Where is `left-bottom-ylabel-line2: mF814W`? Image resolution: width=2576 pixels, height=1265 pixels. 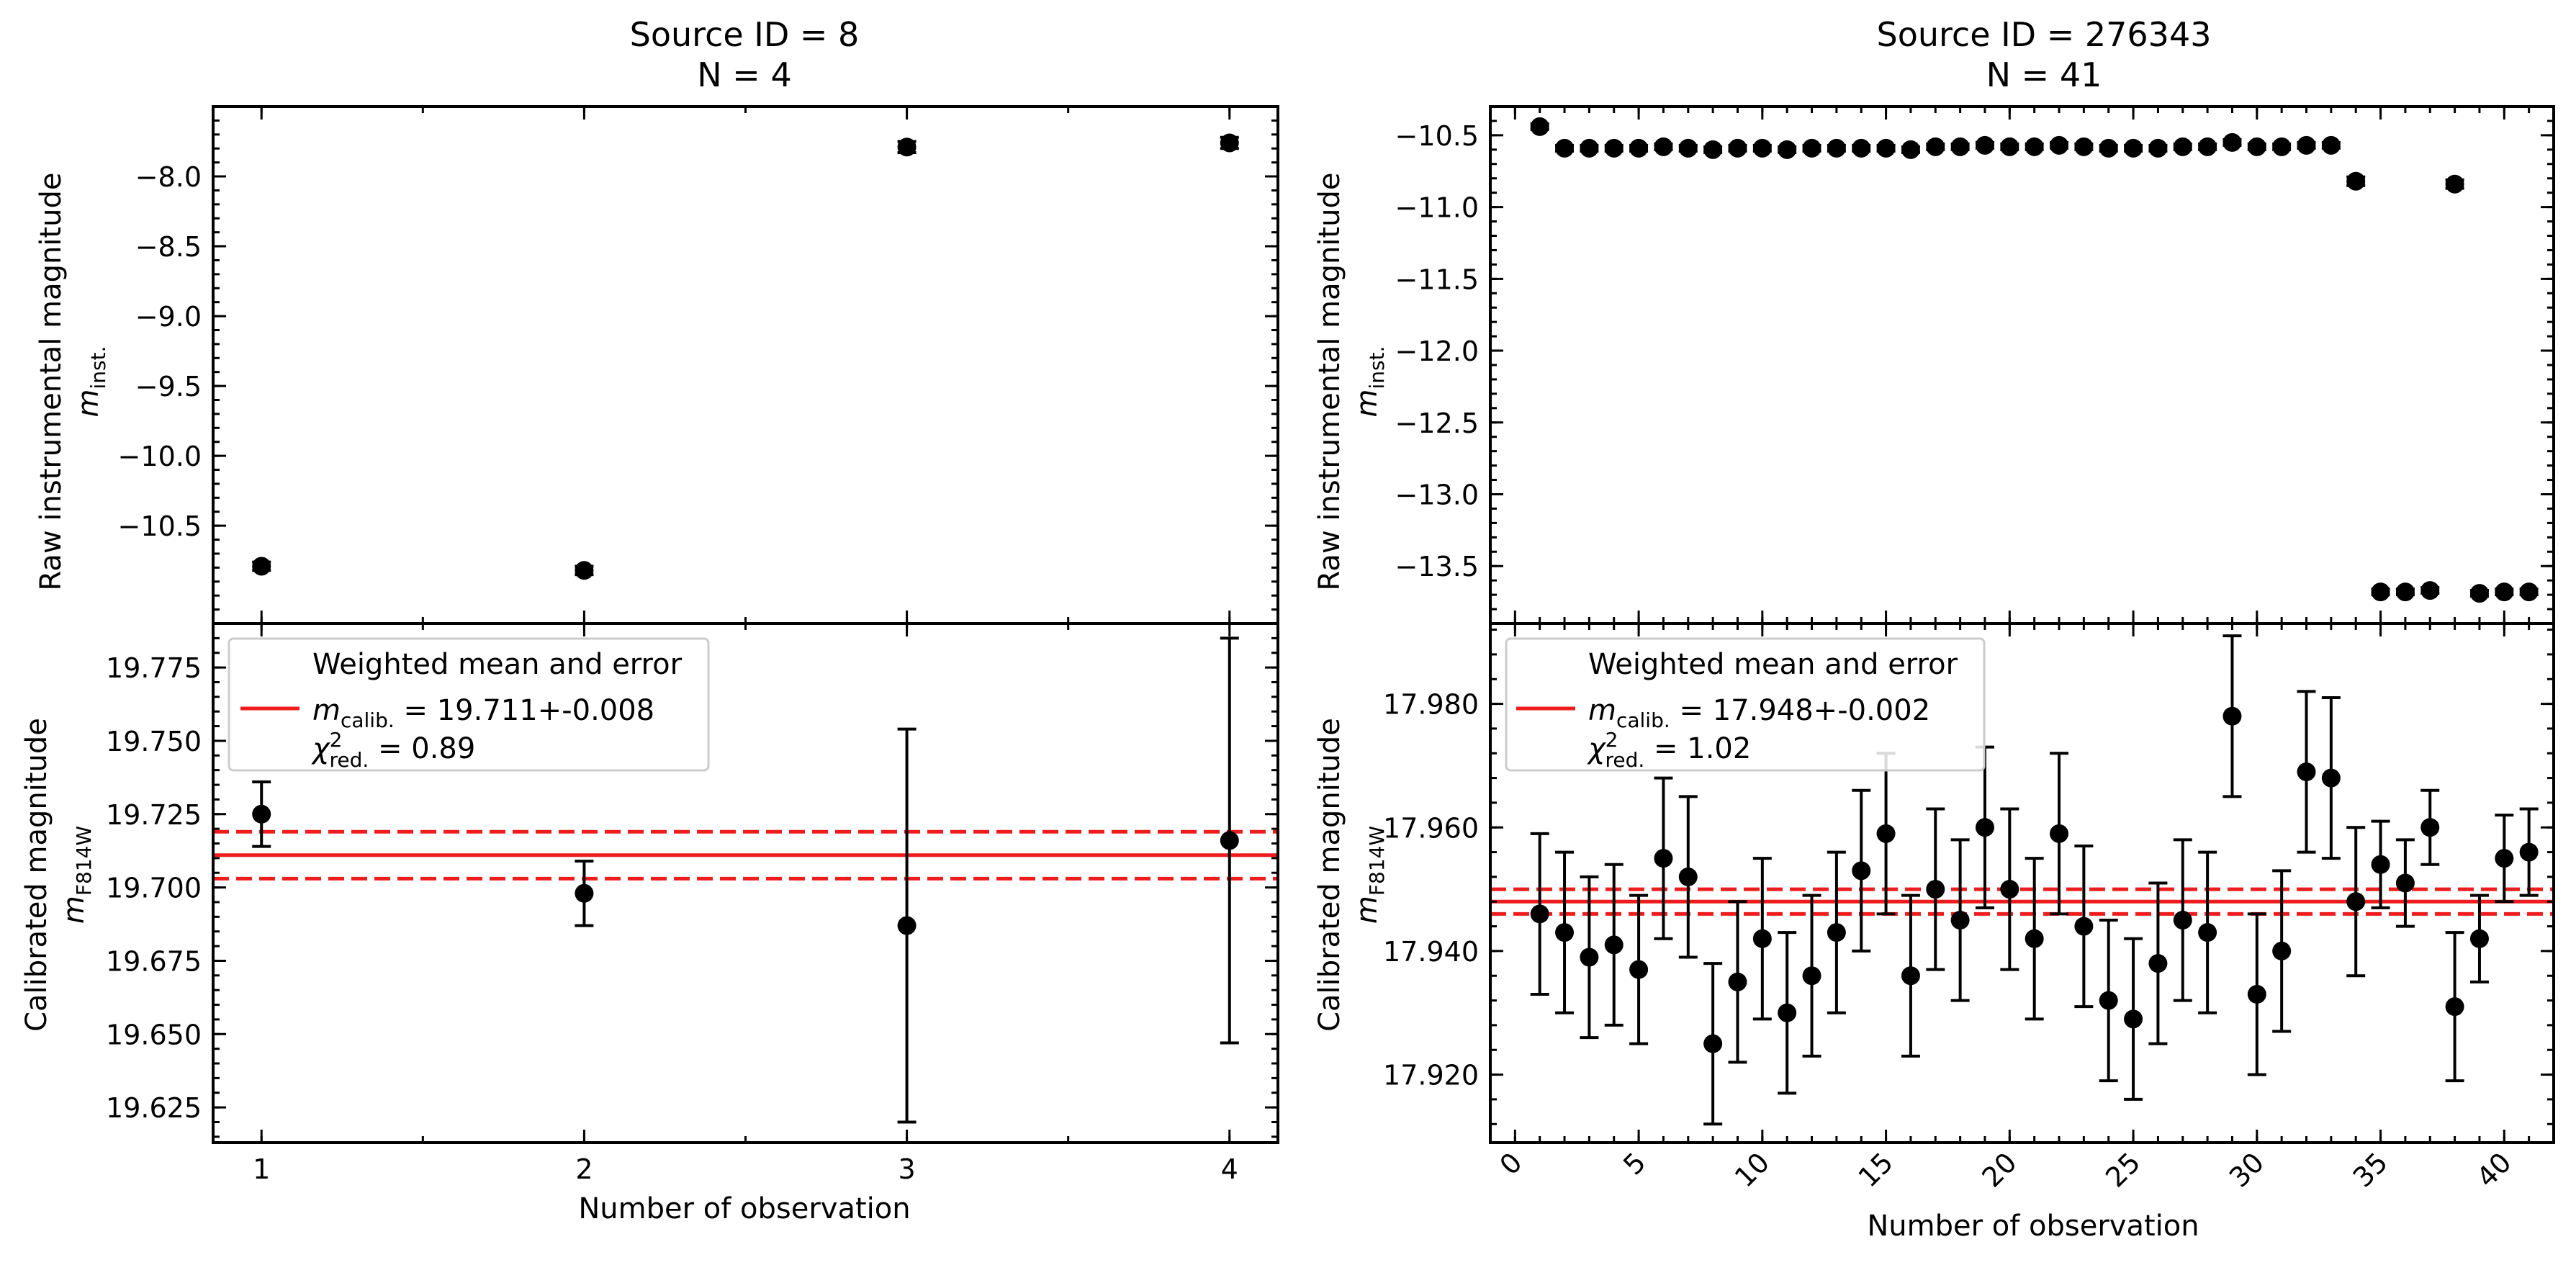 left-bottom-ylabel-line2: mF814W is located at coordinates (77, 875).